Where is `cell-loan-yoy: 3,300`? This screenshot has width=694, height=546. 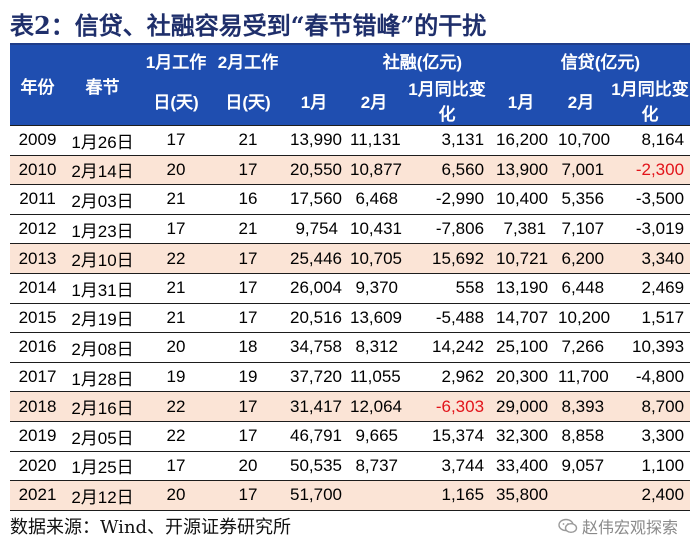
cell-loan-yoy: 3,300 is located at coordinates (650, 436).